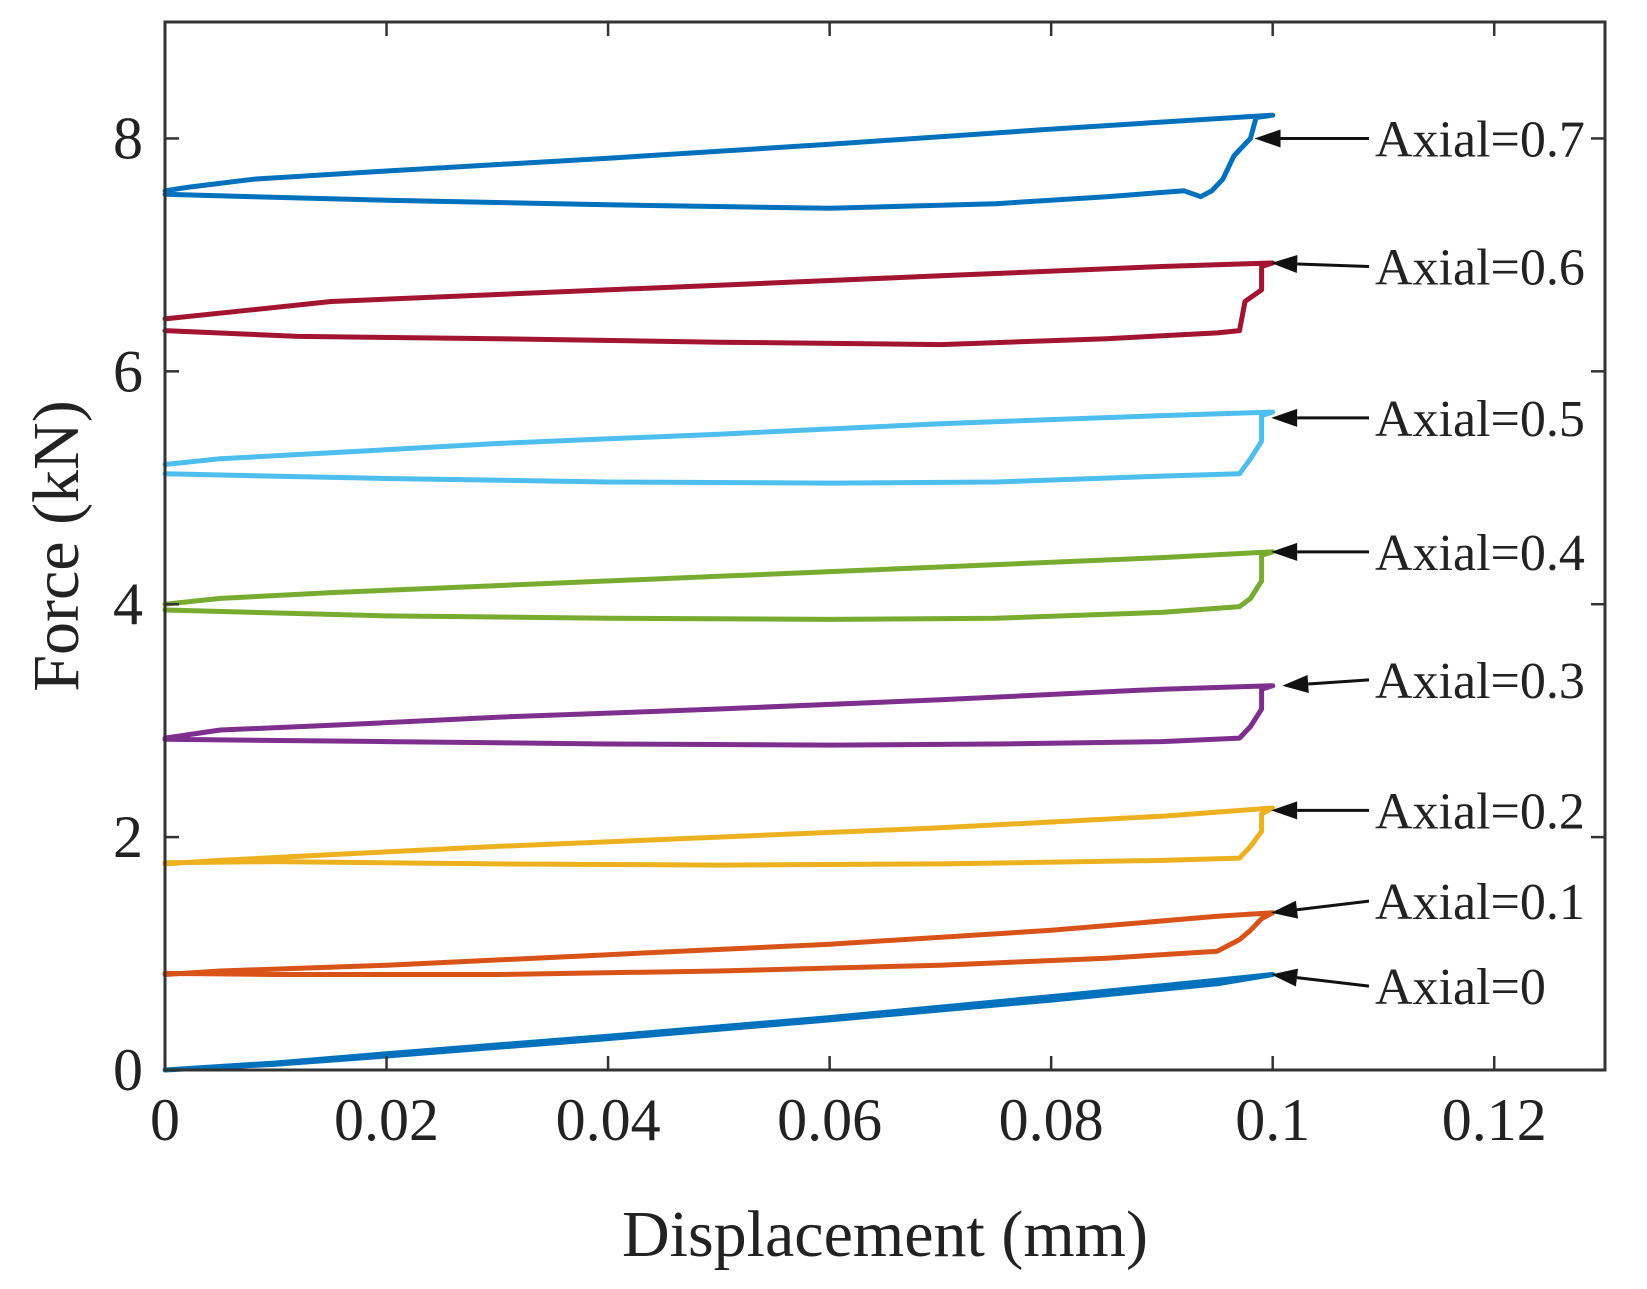 The height and width of the screenshot is (1289, 1647). Describe the element at coordinates (386, 1120) in the screenshot. I see `x-tick-label: 0.02` at that location.